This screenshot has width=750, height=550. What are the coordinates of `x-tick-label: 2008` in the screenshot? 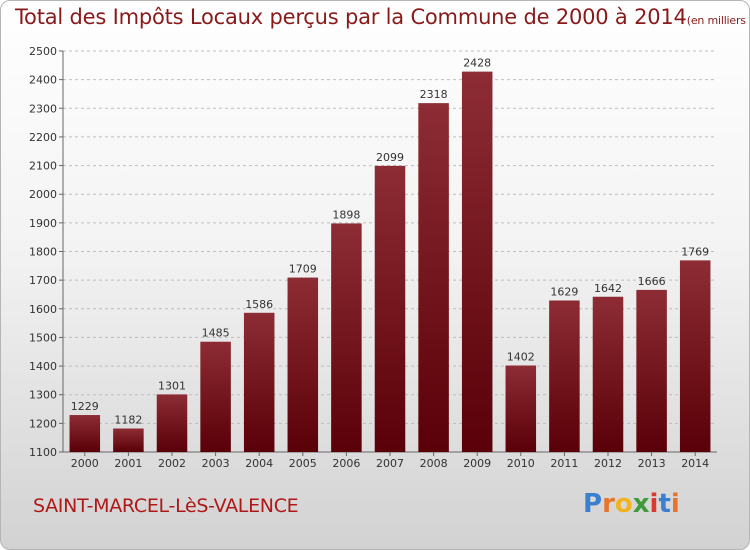 It's located at (434, 463).